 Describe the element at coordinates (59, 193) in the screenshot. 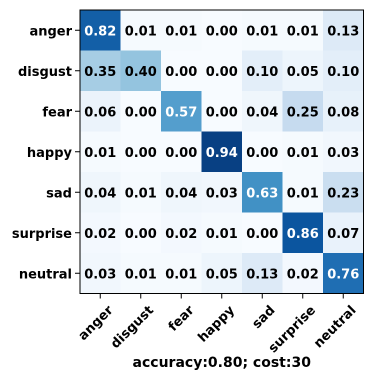

I see `y-tick-label: sad` at that location.